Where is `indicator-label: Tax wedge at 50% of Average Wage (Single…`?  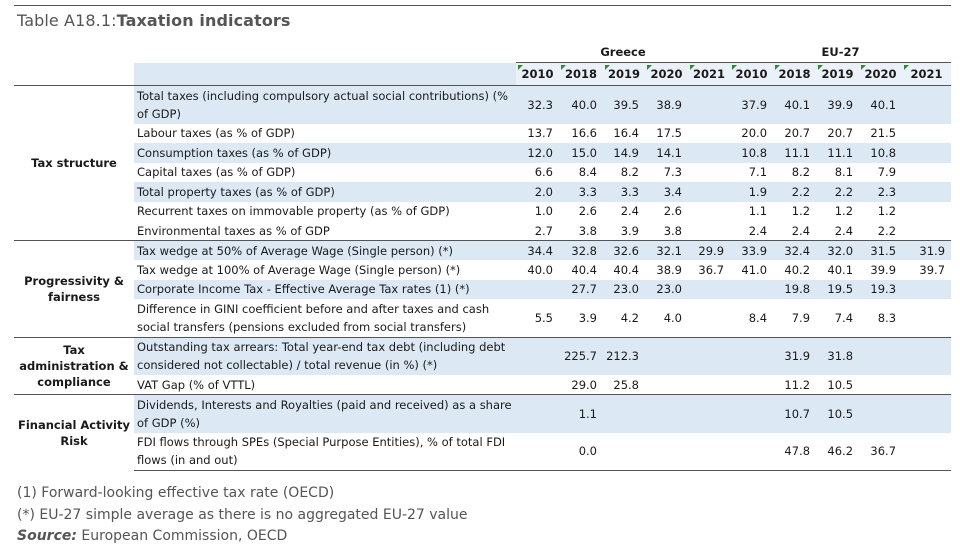
indicator-label: Tax wedge at 50% of Average Wage (Single… is located at coordinates (325, 250).